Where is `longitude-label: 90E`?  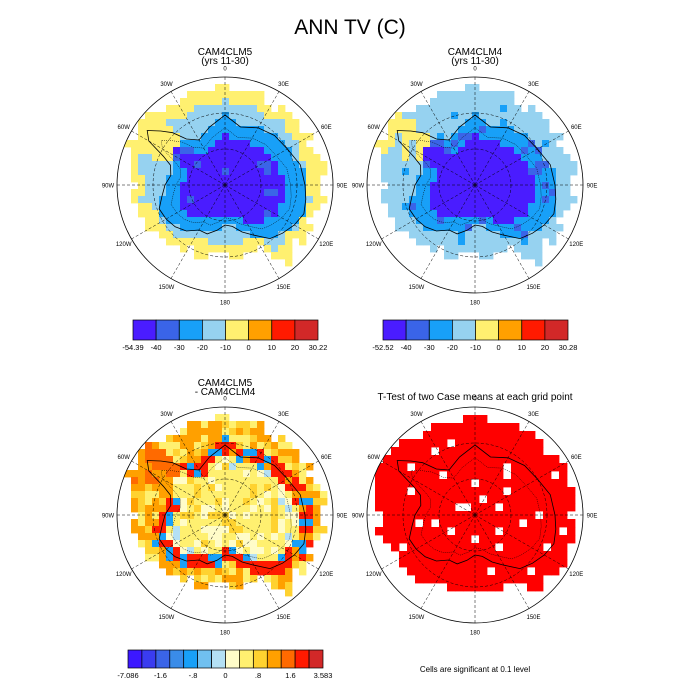
longitude-label: 90E is located at coordinates (342, 517).